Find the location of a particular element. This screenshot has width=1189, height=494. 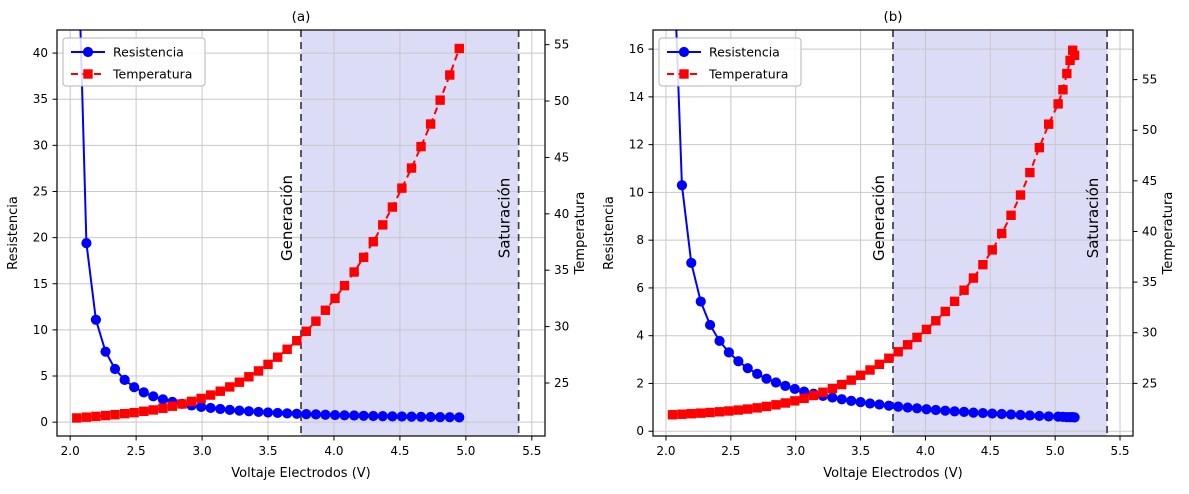

x-tick-label: 4.5 is located at coordinates (990, 451).